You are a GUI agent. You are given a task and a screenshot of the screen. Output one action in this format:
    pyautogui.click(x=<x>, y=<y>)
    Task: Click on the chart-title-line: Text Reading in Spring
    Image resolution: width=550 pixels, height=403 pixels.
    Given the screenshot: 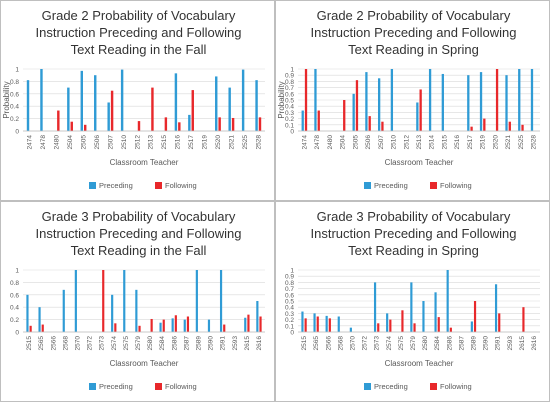 What is the action you would take?
    pyautogui.click(x=413, y=49)
    